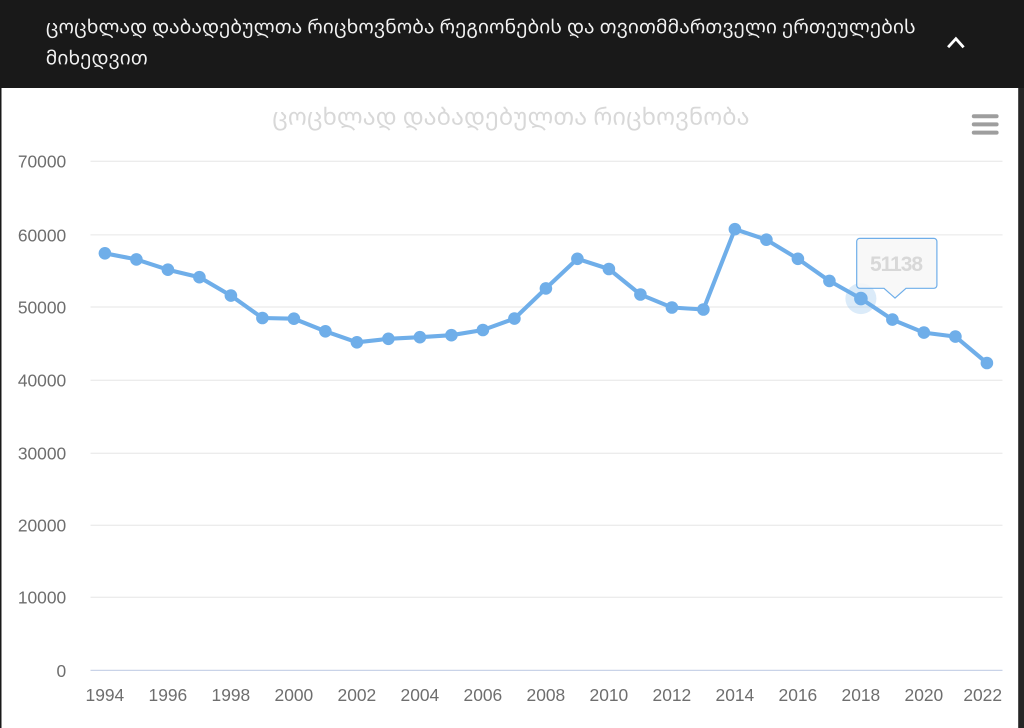  I want to click on svg-text: 2012, so click(672, 695).